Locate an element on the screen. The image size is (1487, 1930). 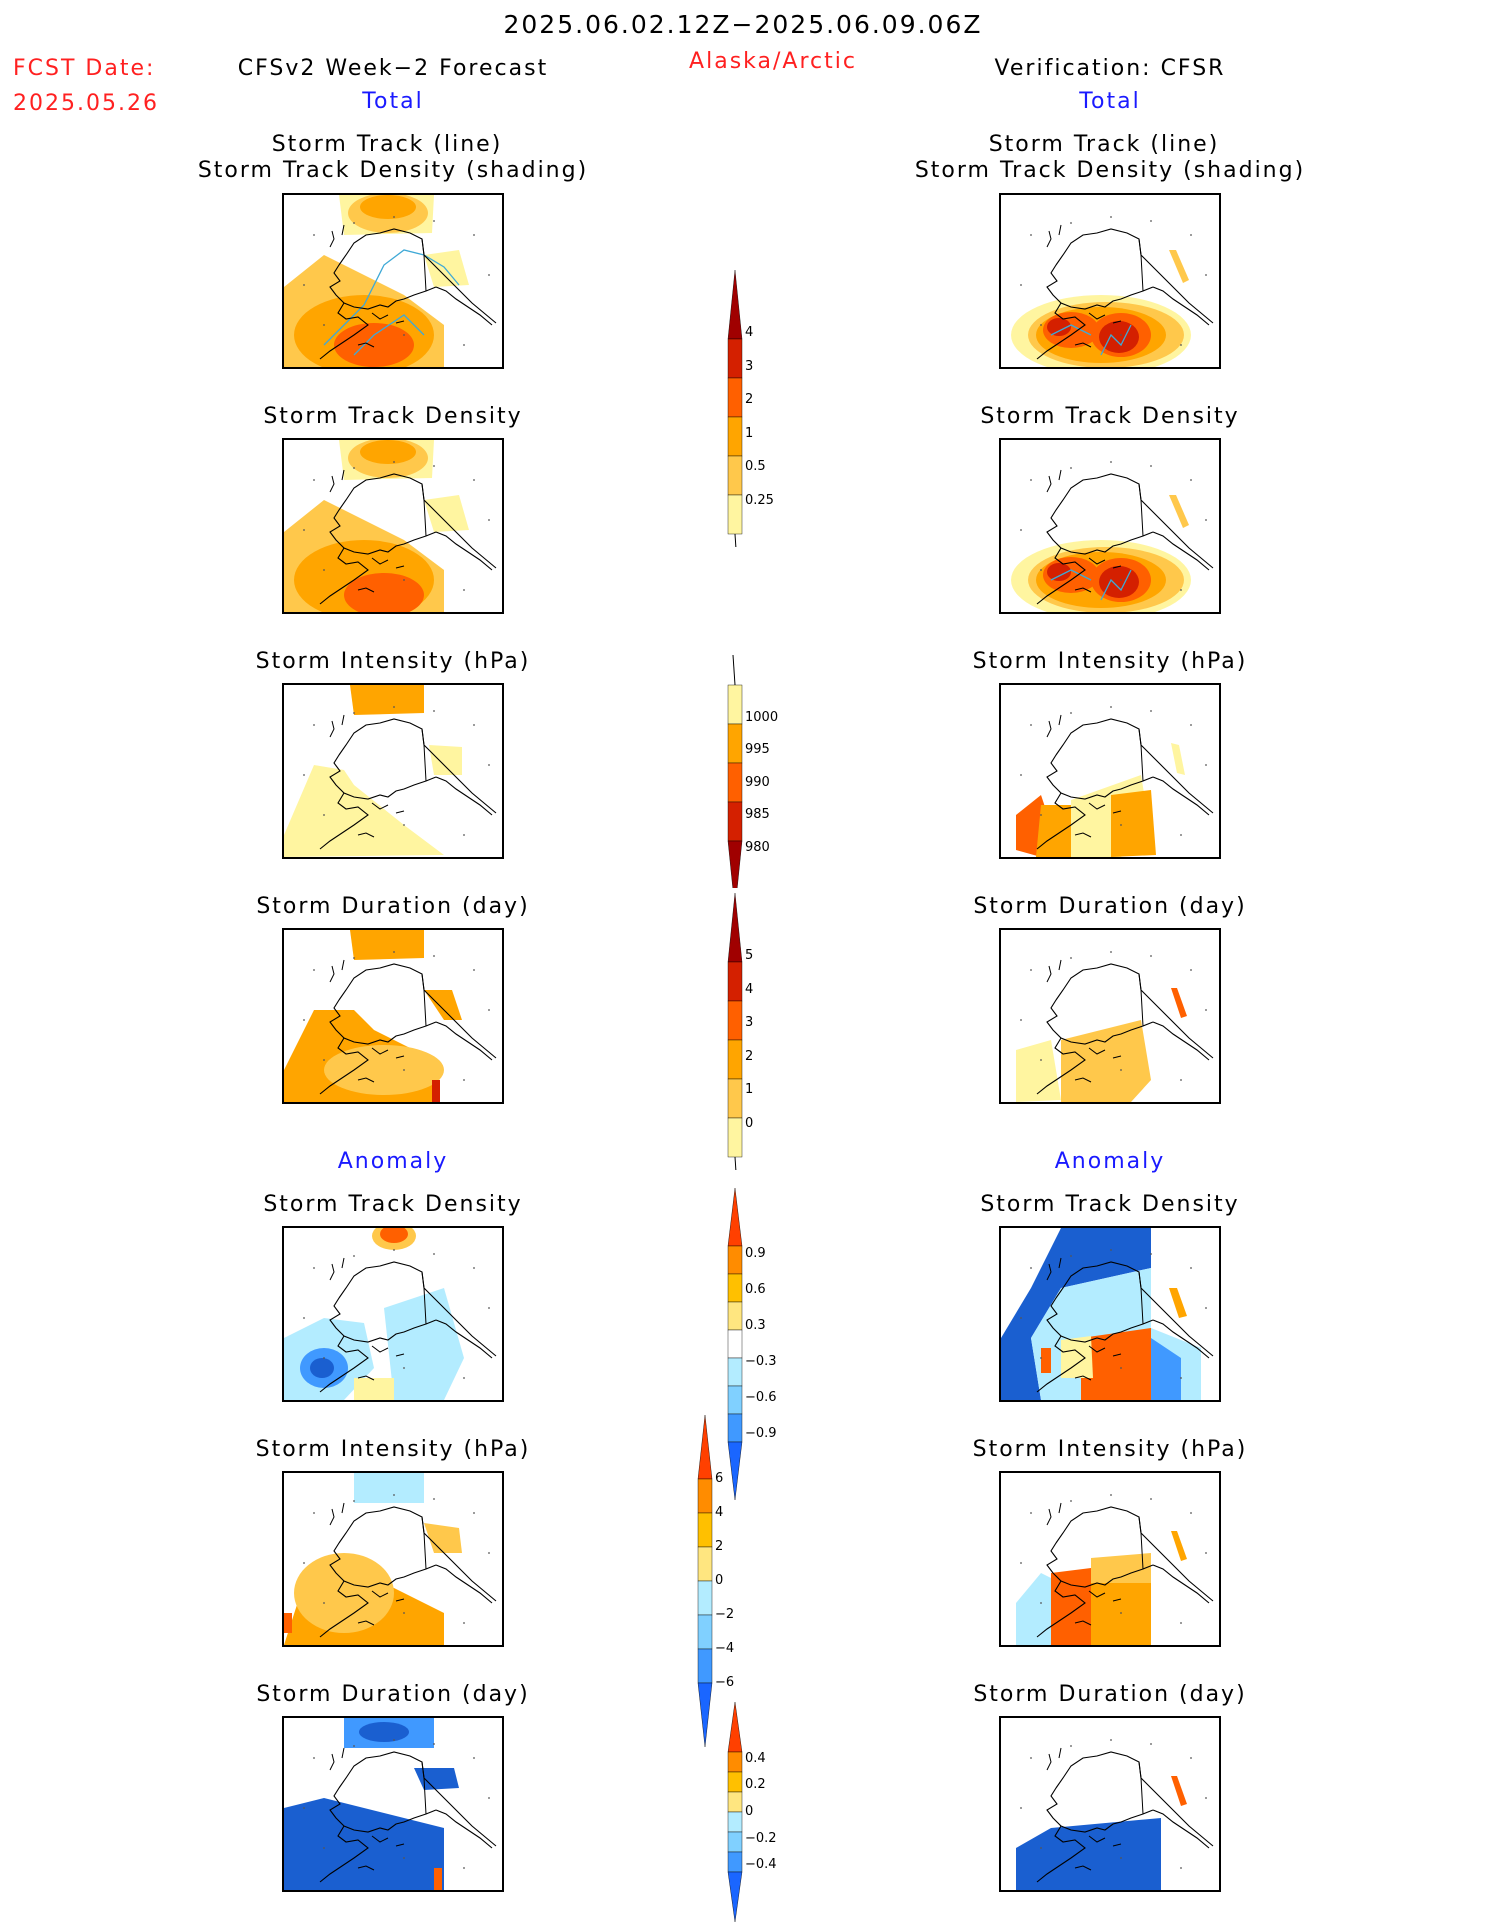
left-duration-title: Storm Duration (day) is located at coordinates (393, 906).